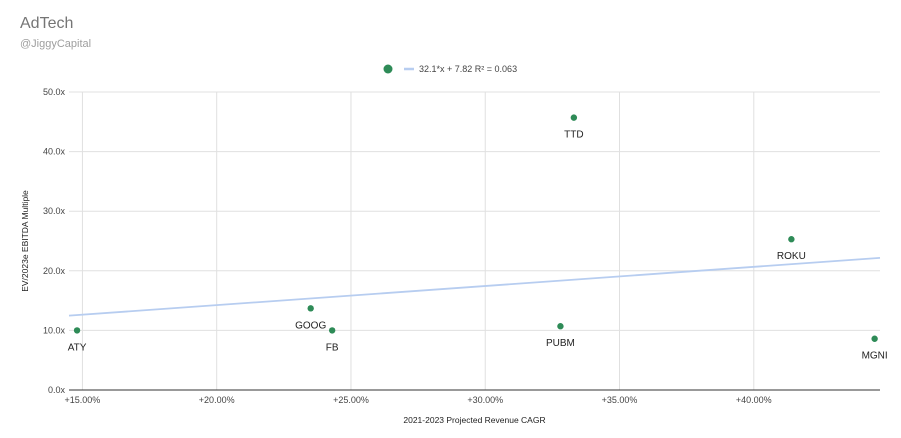 This screenshot has height=438, width=901. I want to click on chart-subtitle: @JiggyCapital, so click(56, 44).